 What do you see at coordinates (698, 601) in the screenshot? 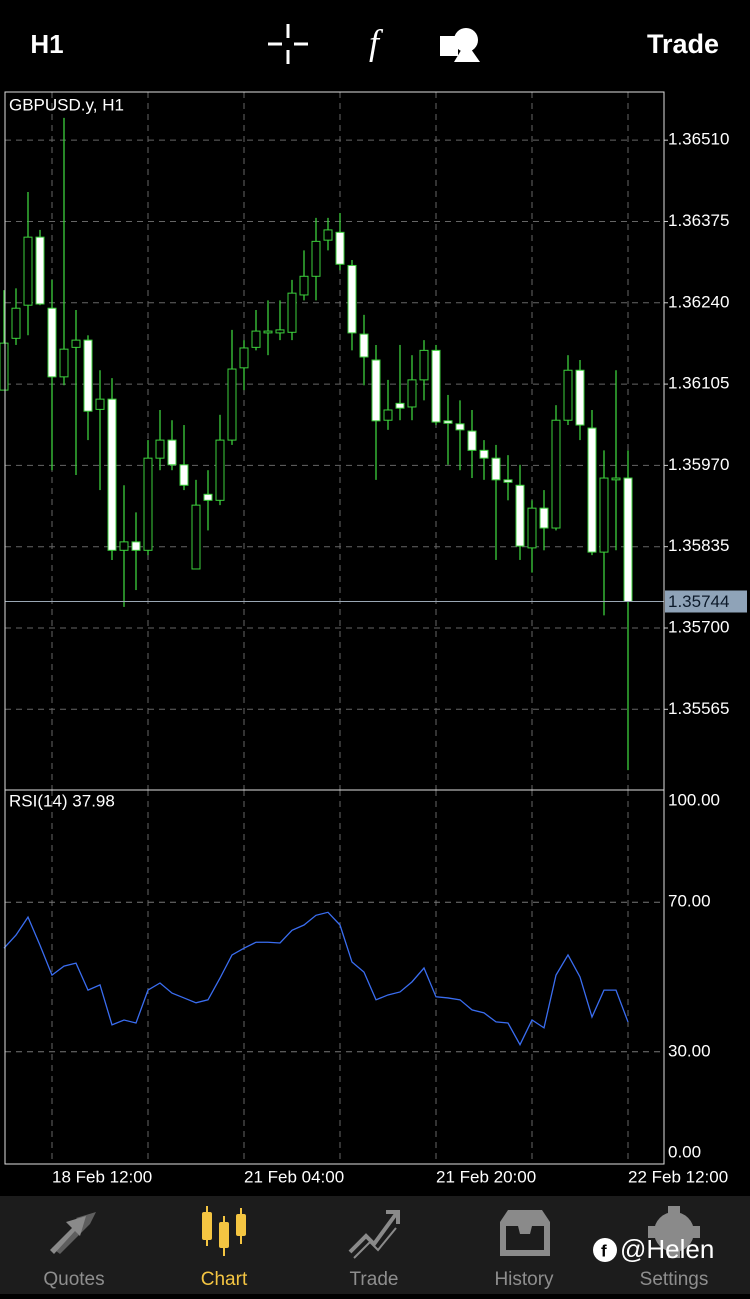
I see `current-price-label: 1.35744` at bounding box center [698, 601].